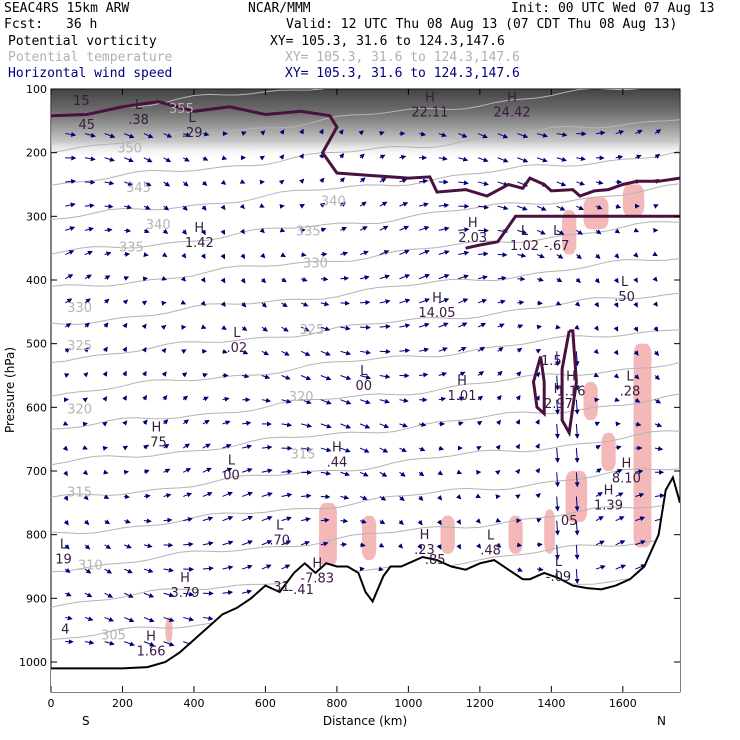 The height and width of the screenshot is (740, 740). Describe the element at coordinates (447, 534) in the screenshot. I see `pink-region` at that location.